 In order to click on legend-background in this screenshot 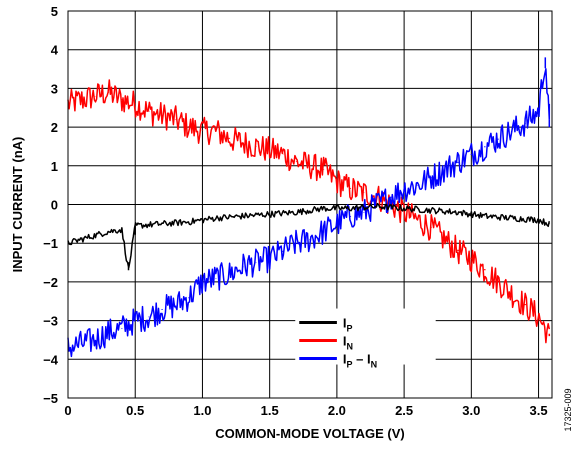, I will do `click(365, 336)`.